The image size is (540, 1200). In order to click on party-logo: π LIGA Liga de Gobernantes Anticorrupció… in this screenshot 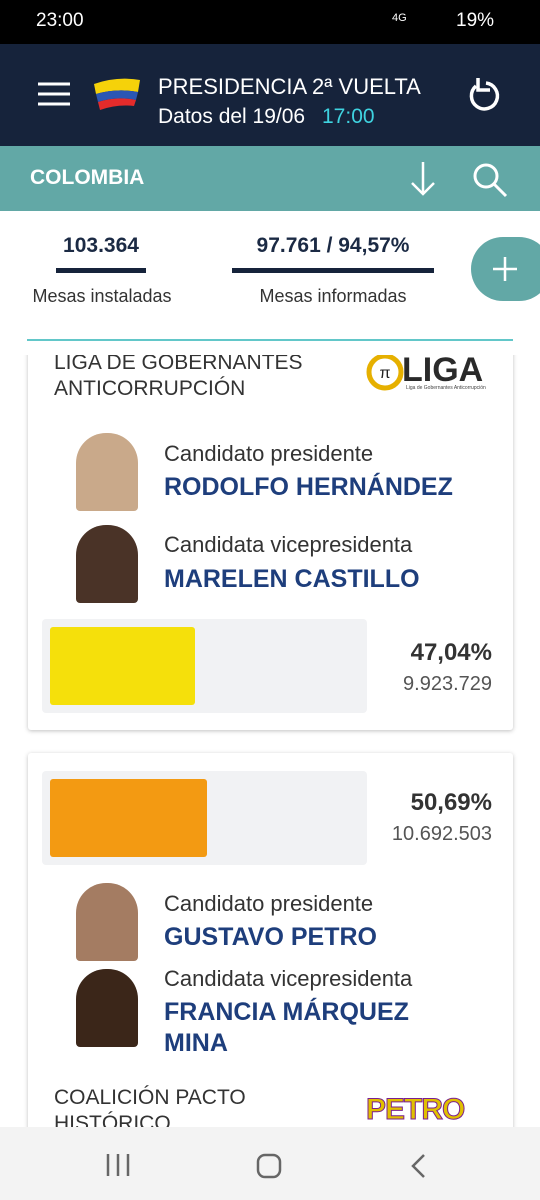, I will do `click(428, 375)`.